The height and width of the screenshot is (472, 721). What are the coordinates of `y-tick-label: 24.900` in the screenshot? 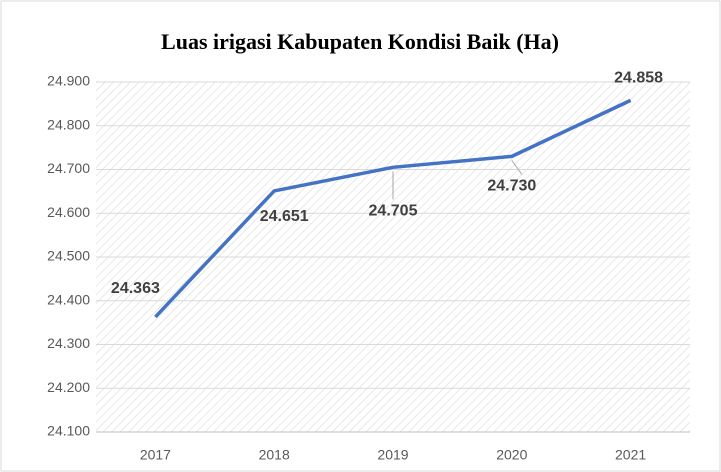 It's located at (68, 81).